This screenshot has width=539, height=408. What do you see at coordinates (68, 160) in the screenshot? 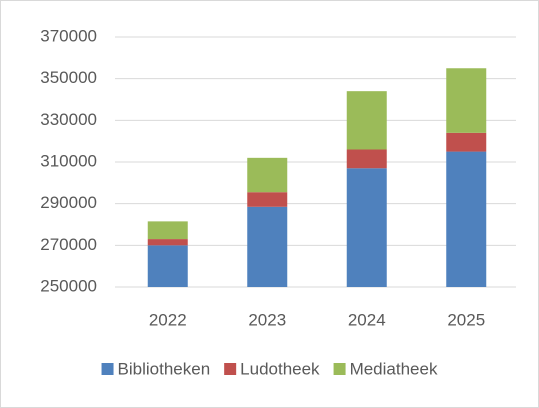
I see `y-tick-label: 310000` at bounding box center [68, 160].